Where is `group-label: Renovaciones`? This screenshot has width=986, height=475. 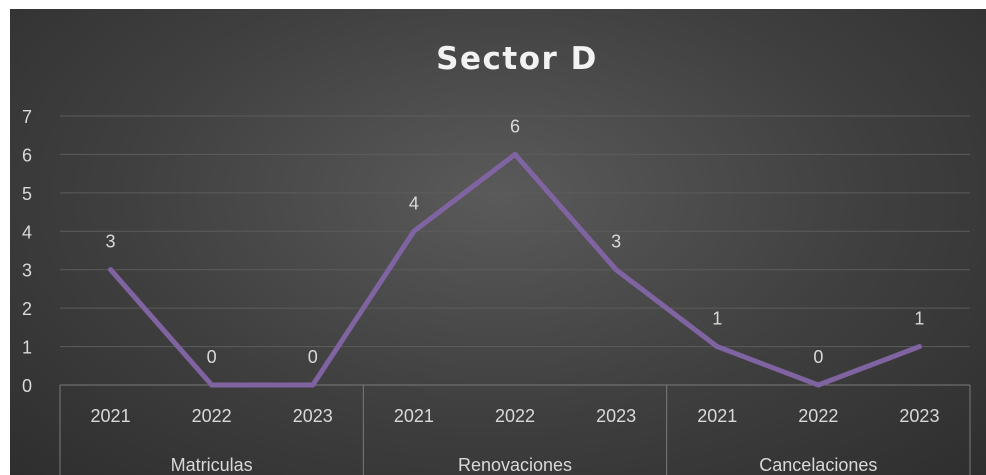
group-label: Renovaciones is located at coordinates (515, 465).